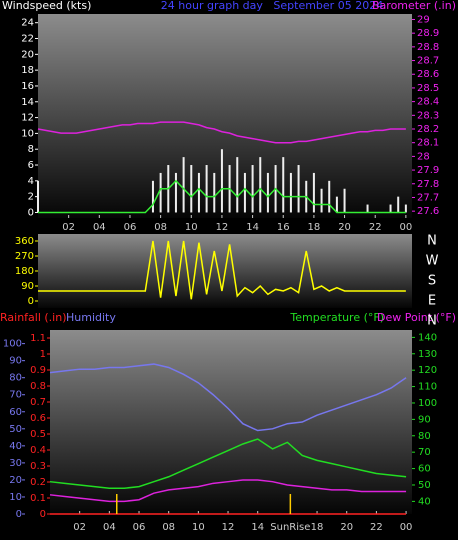  Describe the element at coordinates (432, 281) in the screenshot. I see `compass-label: S` at that location.